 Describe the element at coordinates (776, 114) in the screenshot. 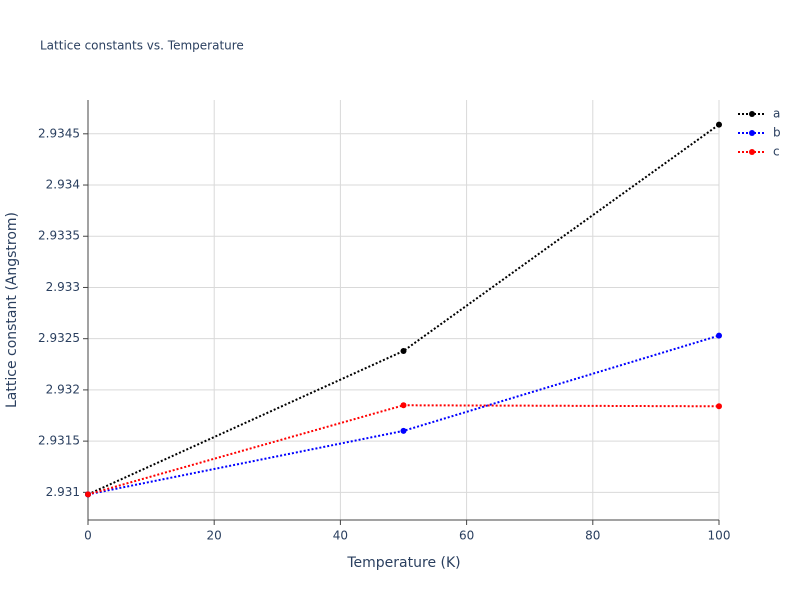

I see `legend-label: a` at that location.